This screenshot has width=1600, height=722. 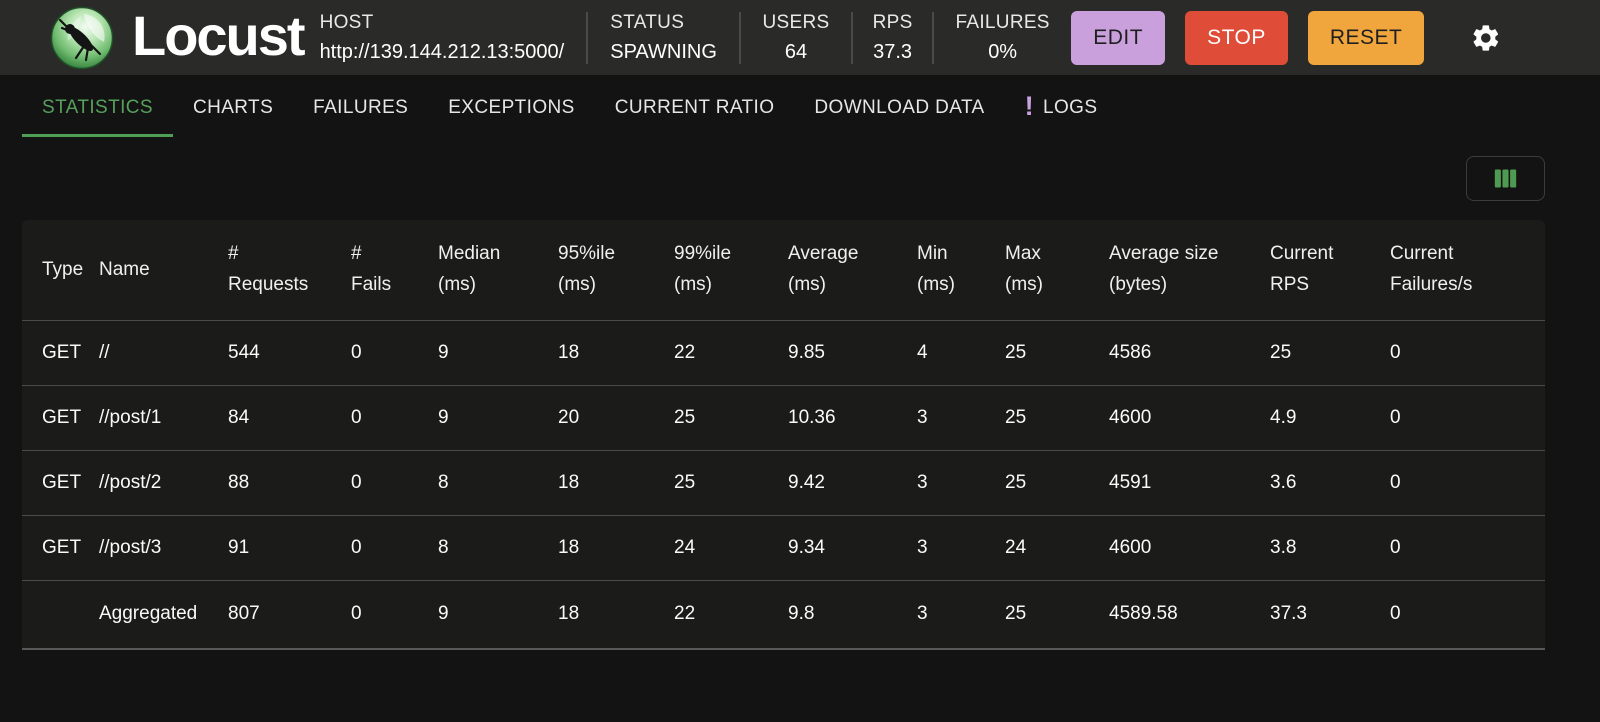 What do you see at coordinates (346, 22) in the screenshot?
I see `host-label: HOST` at bounding box center [346, 22].